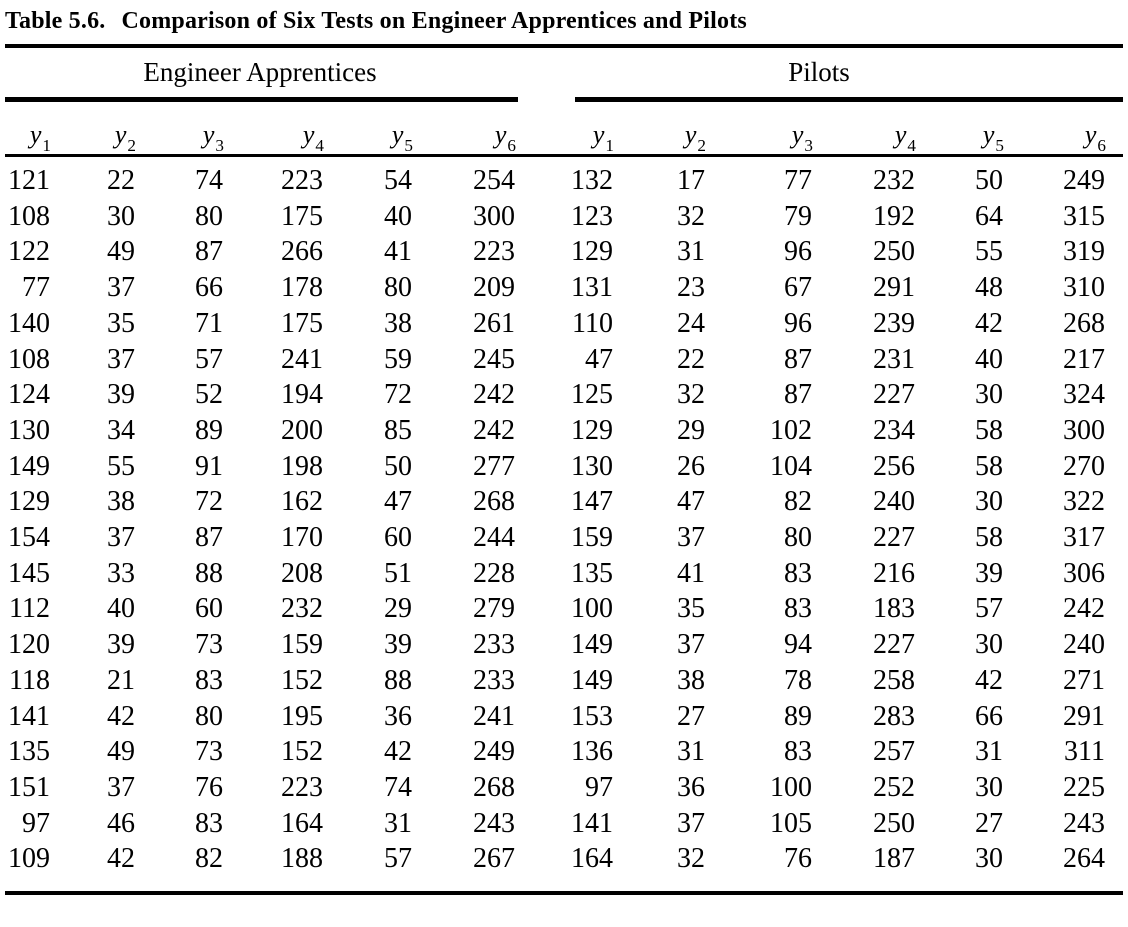 The image size is (1128, 927). What do you see at coordinates (791, 823) in the screenshot?
I see `table-cell: 105` at bounding box center [791, 823].